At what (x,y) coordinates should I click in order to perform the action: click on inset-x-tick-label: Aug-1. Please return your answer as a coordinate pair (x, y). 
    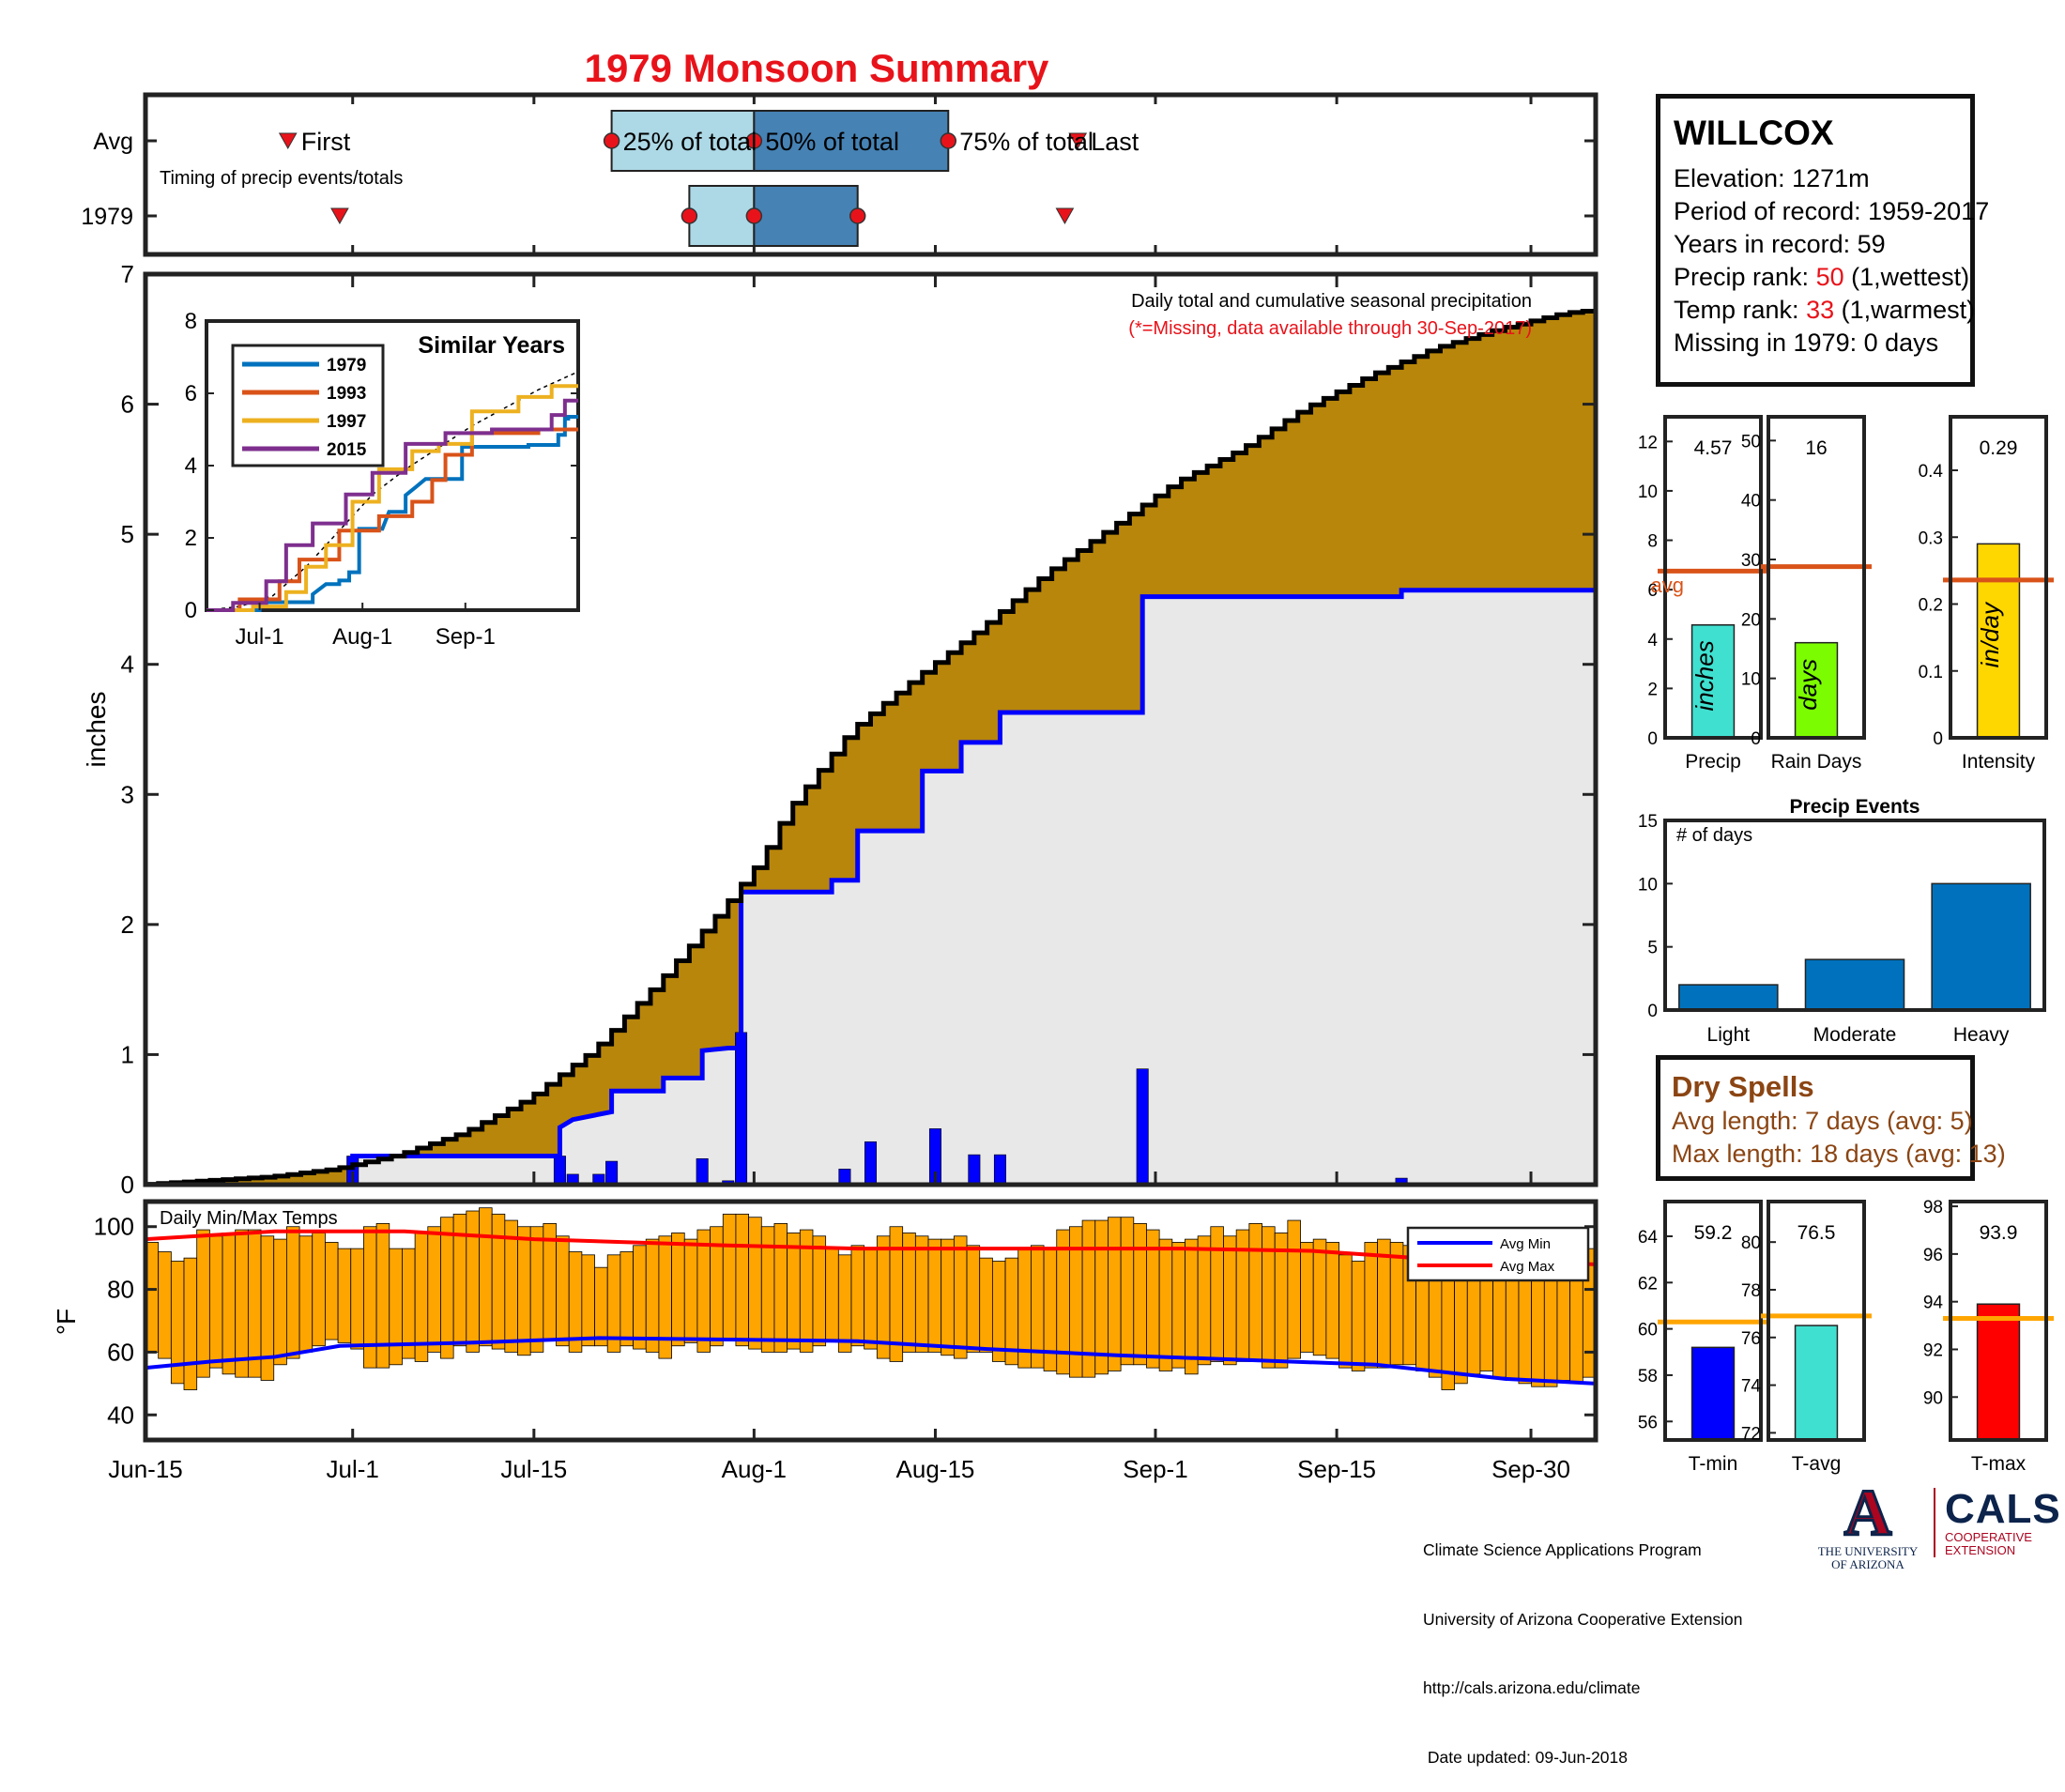
    Looking at the image, I should click on (362, 637).